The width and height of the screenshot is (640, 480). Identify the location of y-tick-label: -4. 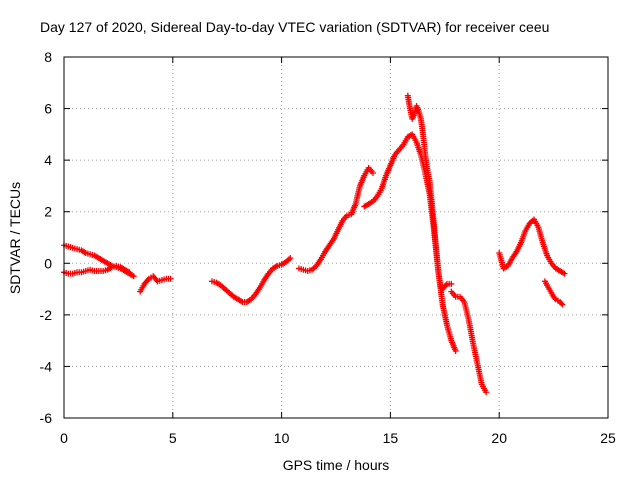
(46, 366).